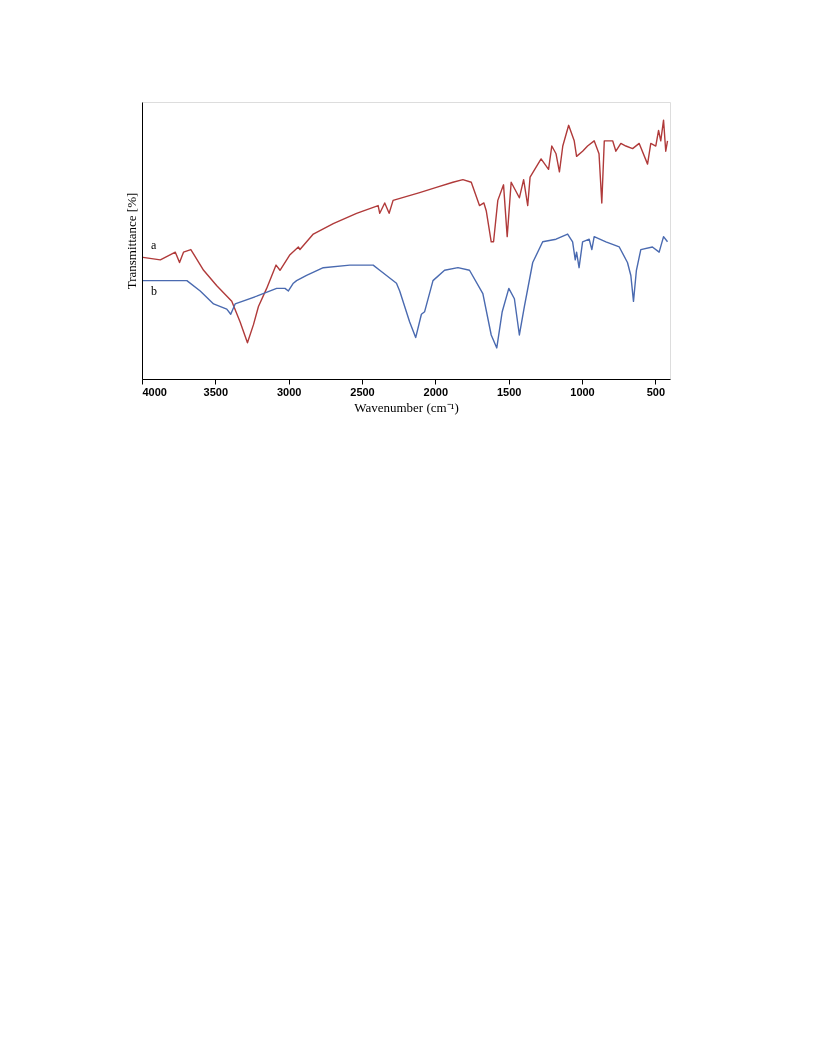 The image size is (816, 1056). Describe the element at coordinates (154, 245) in the screenshot. I see `series-label: a` at that location.